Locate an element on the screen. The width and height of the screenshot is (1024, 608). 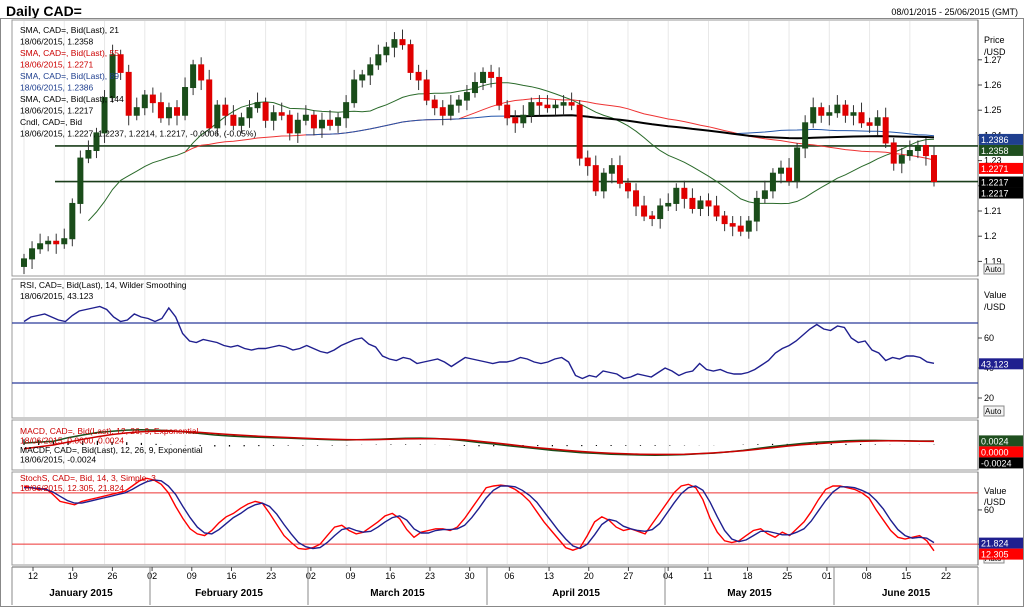
x-tick-label: 12 is located at coordinates (33, 576).